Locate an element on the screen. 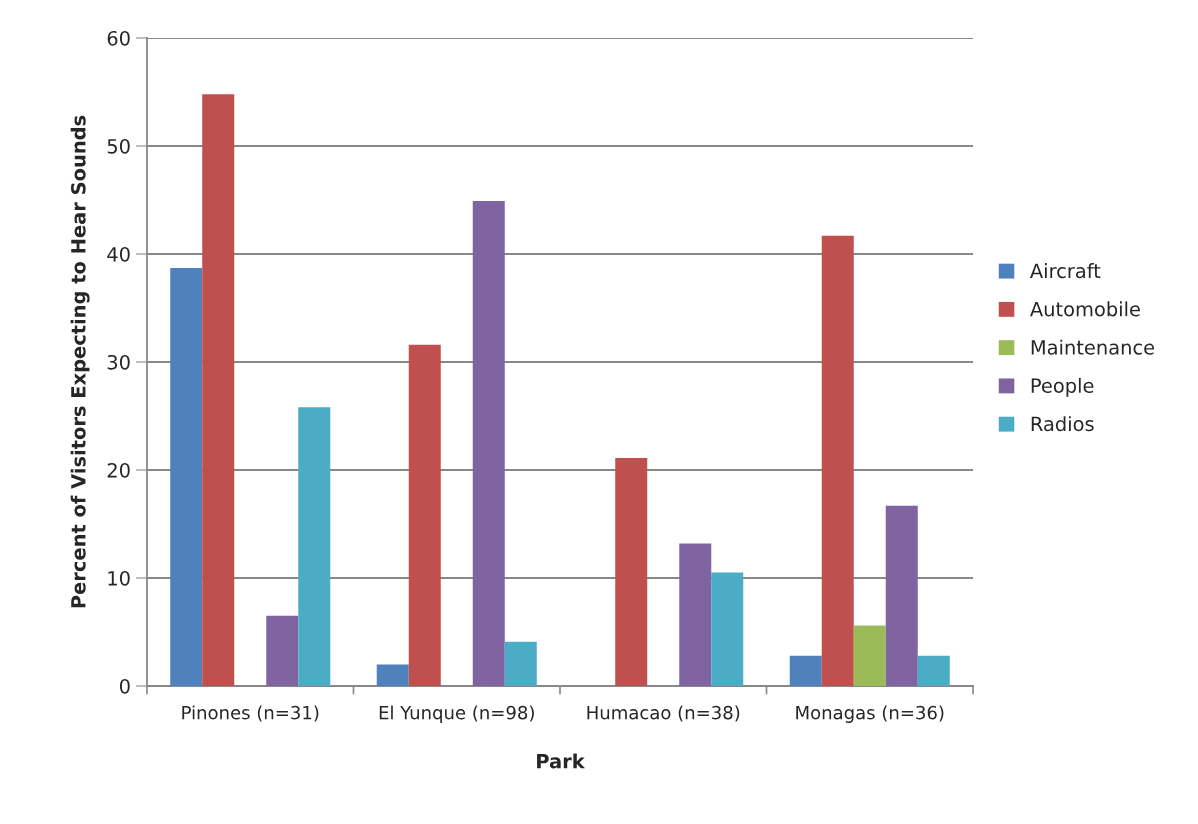  legend-label: Radios is located at coordinates (1062, 424).